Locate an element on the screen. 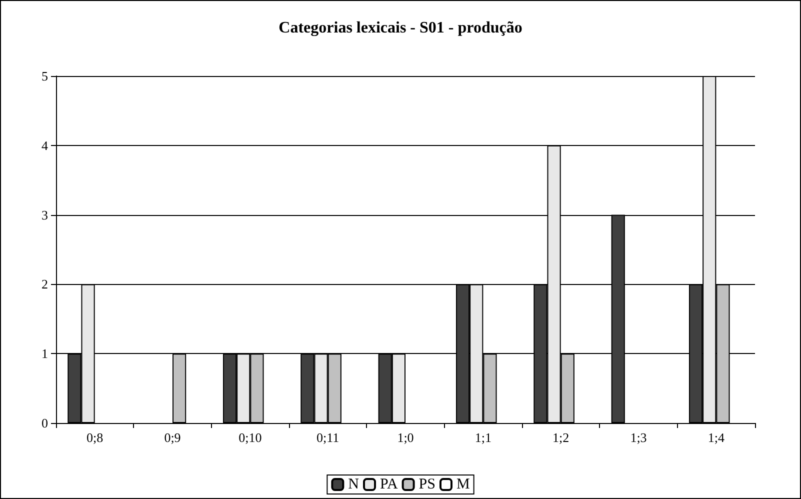  legend-label: PA is located at coordinates (389, 484).